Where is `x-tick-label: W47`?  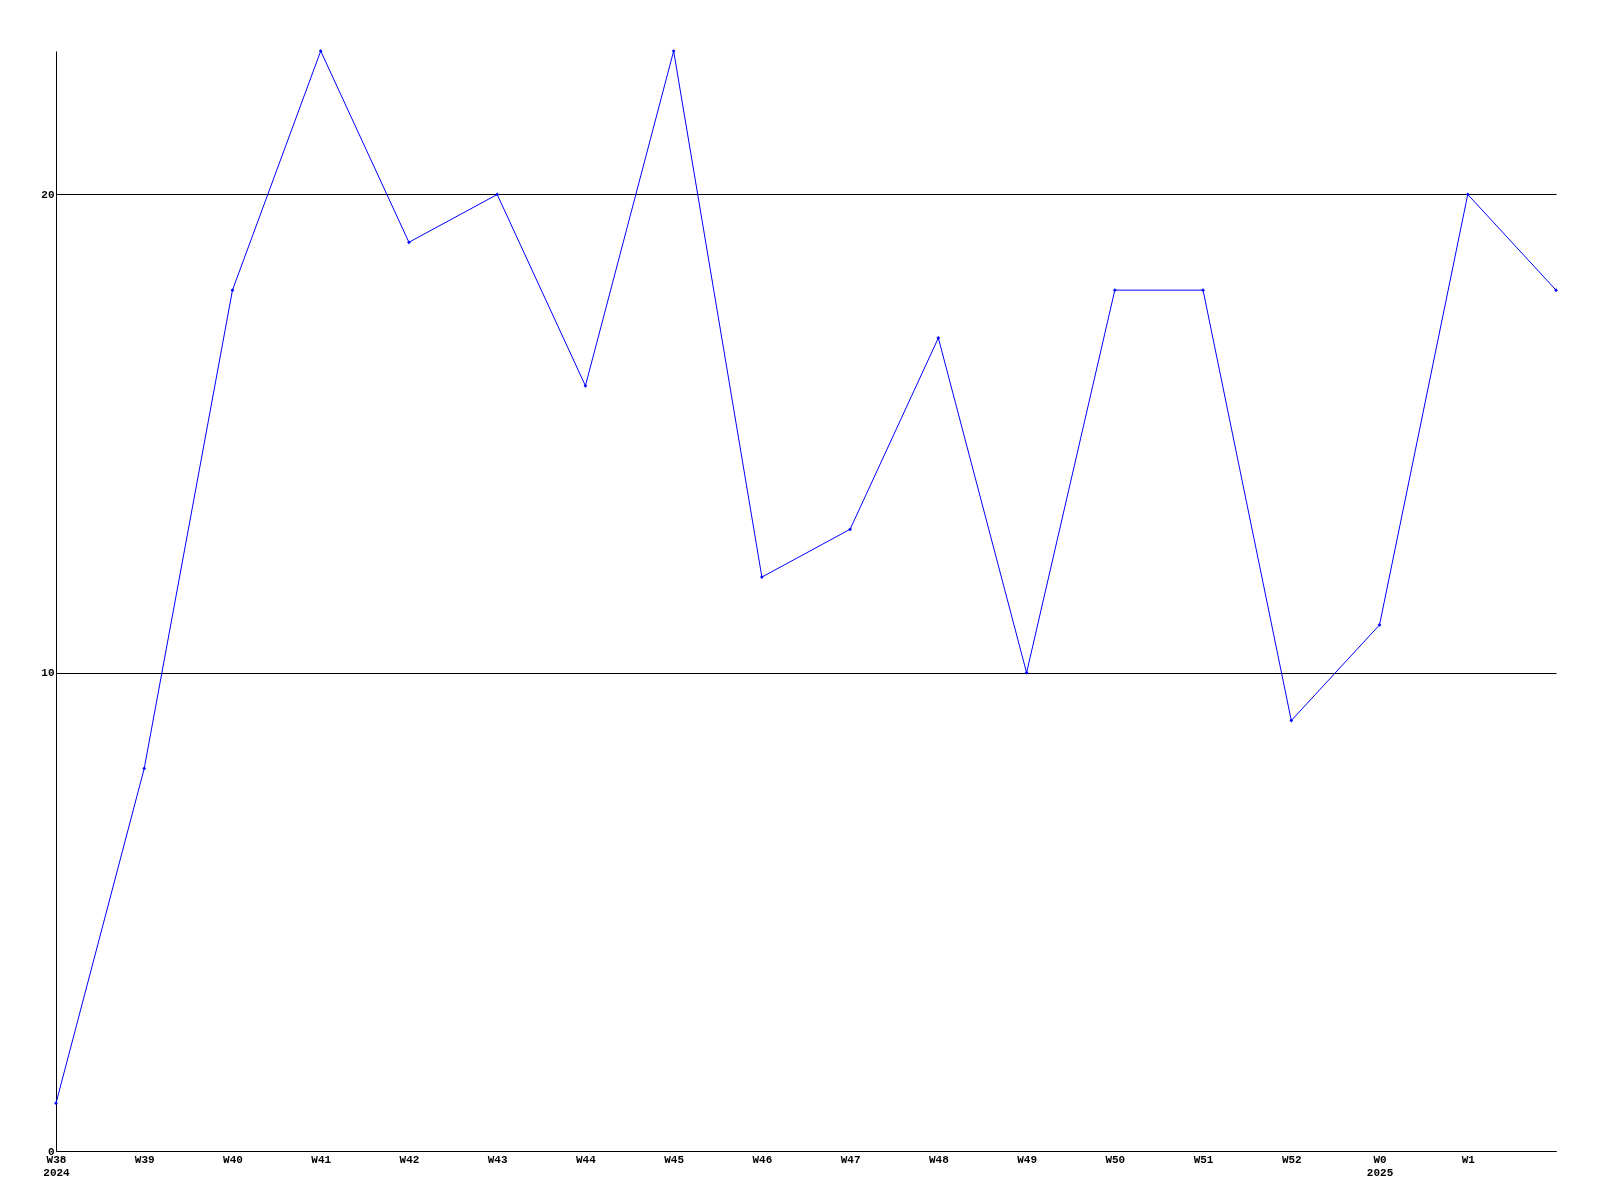
x-tick-label: W47 is located at coordinates (850, 1159).